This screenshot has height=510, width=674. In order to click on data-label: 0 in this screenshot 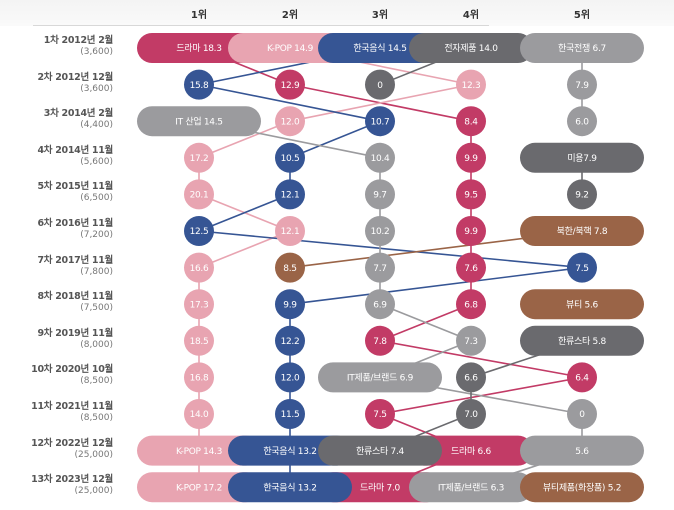, I will do `click(582, 415)`.